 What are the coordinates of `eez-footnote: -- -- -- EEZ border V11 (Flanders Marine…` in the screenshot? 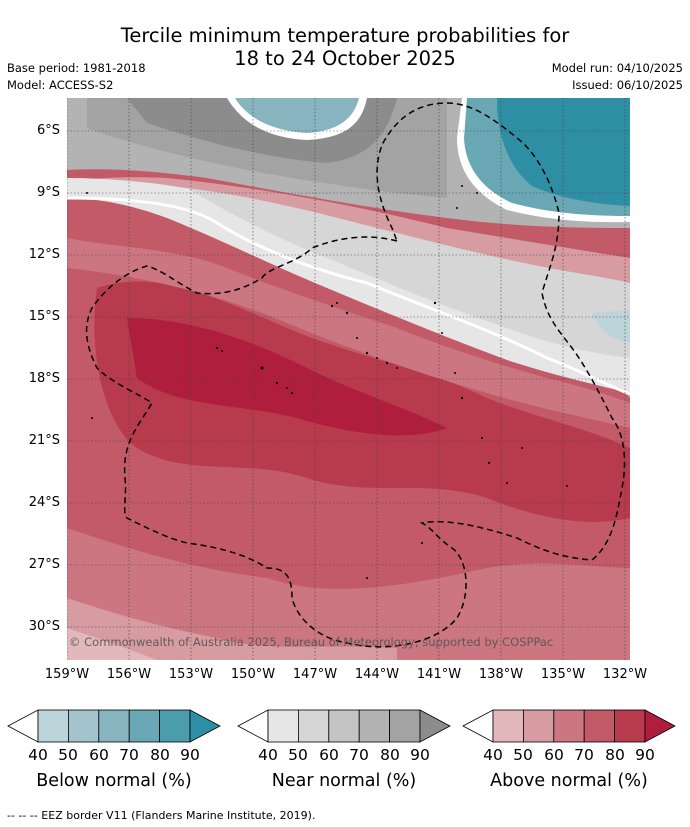 It's located at (161, 815).